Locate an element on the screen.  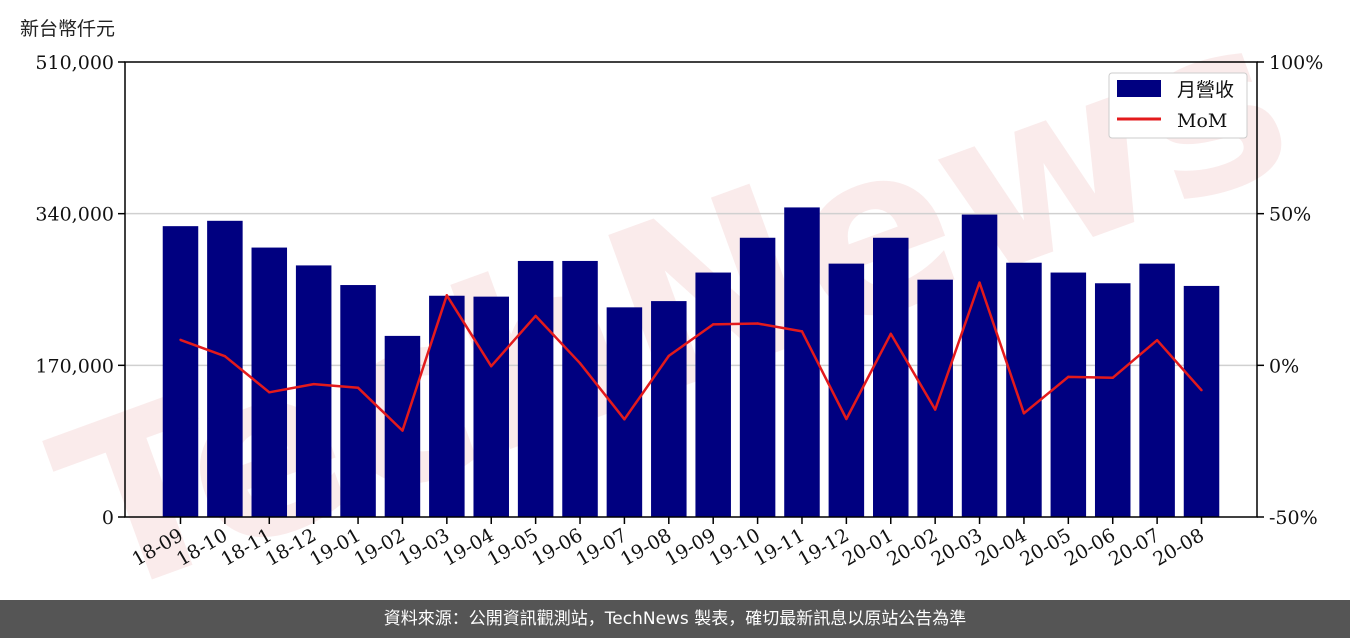
legend-label-revenue: 月營收 is located at coordinates (1205, 90).